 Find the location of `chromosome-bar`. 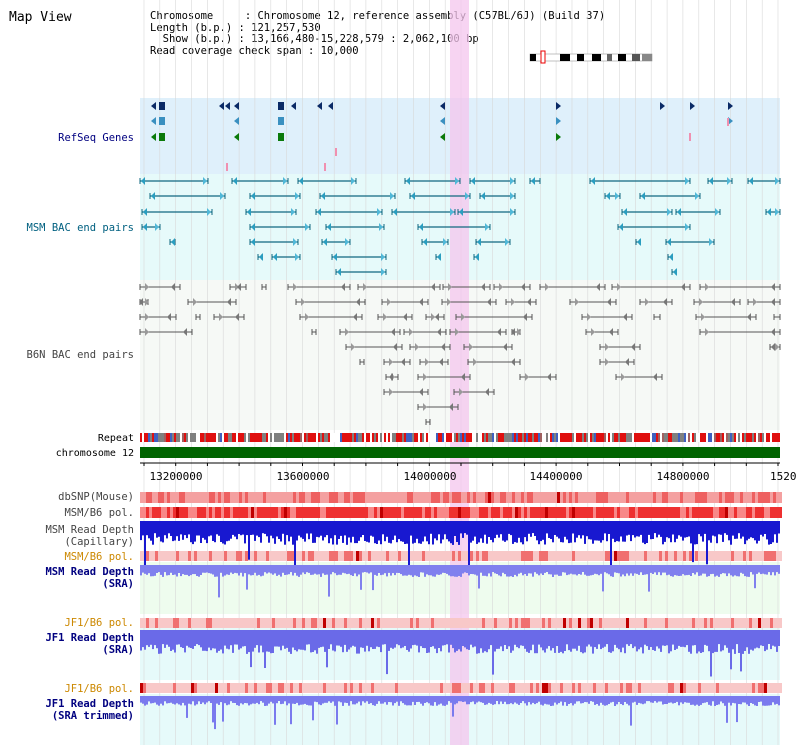

chromosome-bar is located at coordinates (460, 452).